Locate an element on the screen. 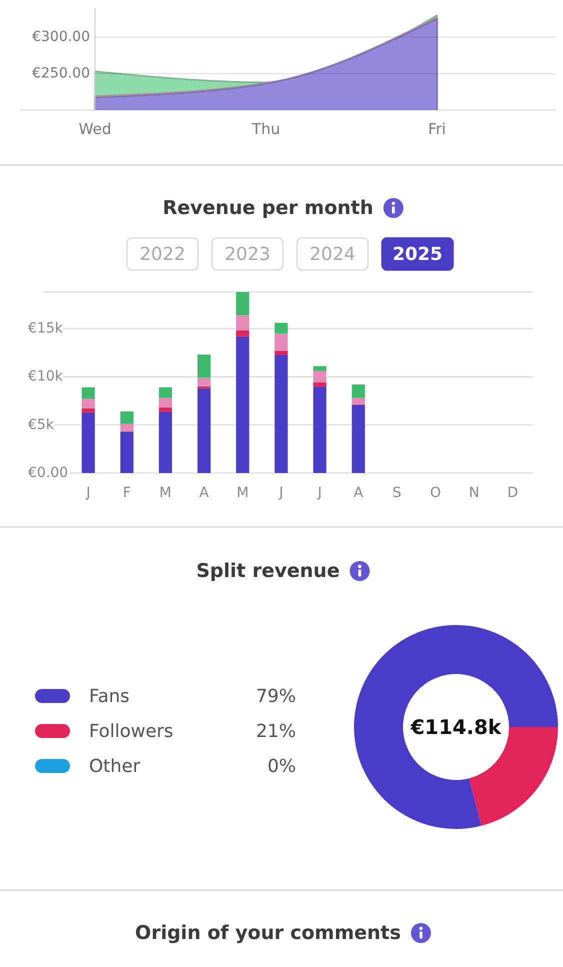  y-tick-label: €300.00 is located at coordinates (61, 37).